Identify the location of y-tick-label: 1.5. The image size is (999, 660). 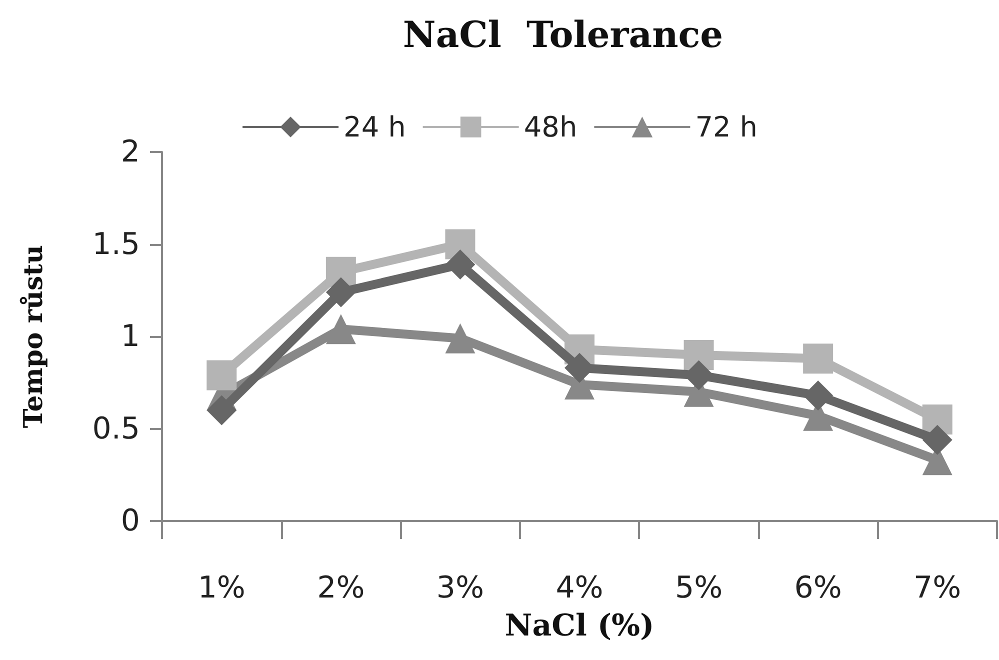
(116, 244).